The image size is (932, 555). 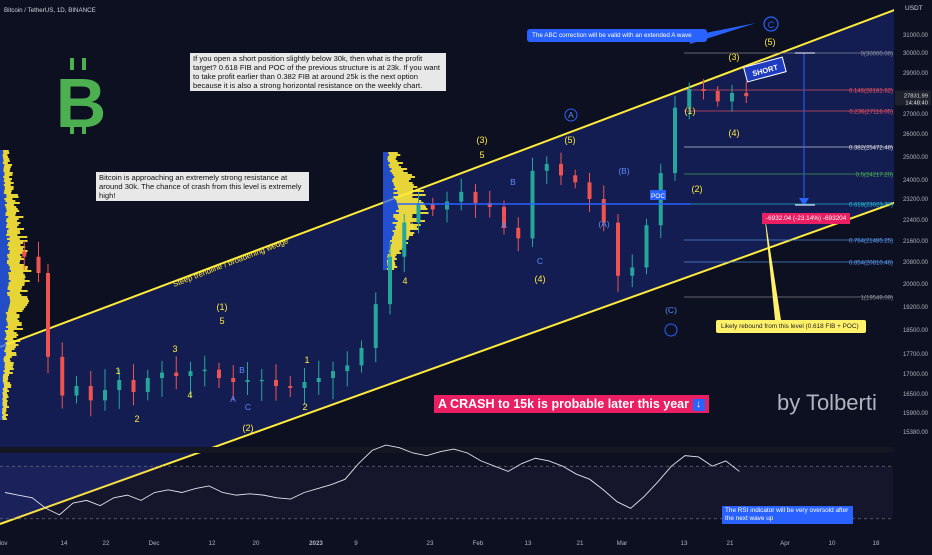 What do you see at coordinates (658, 195) in the screenshot?
I see `poc-badge` at bounding box center [658, 195].